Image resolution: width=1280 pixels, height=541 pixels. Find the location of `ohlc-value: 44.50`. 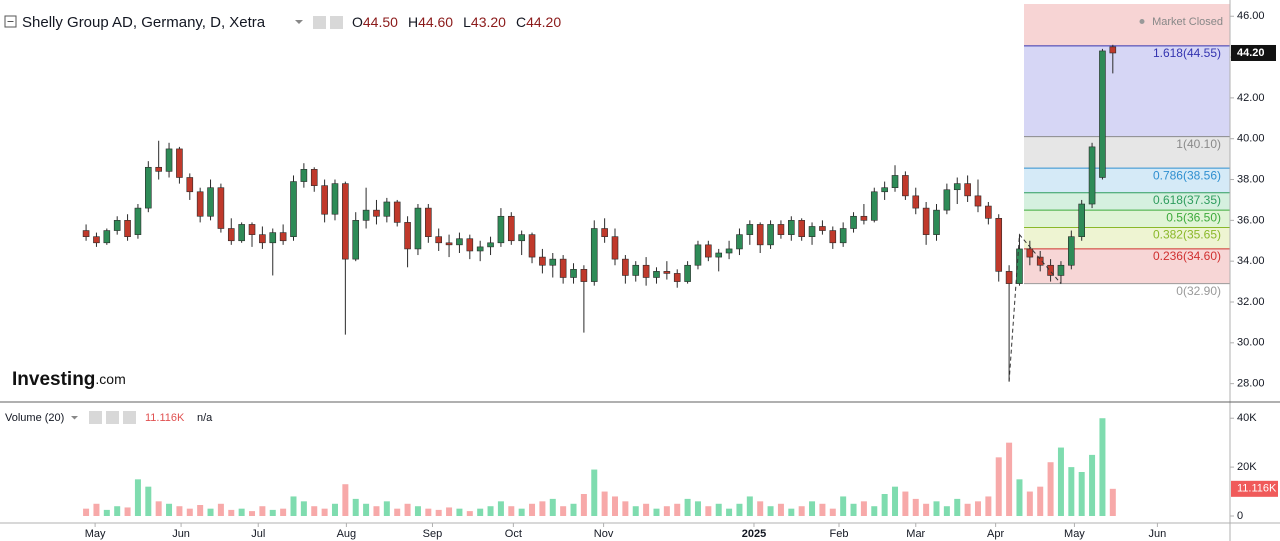

ohlc-value: 44.50 is located at coordinates (380, 22).